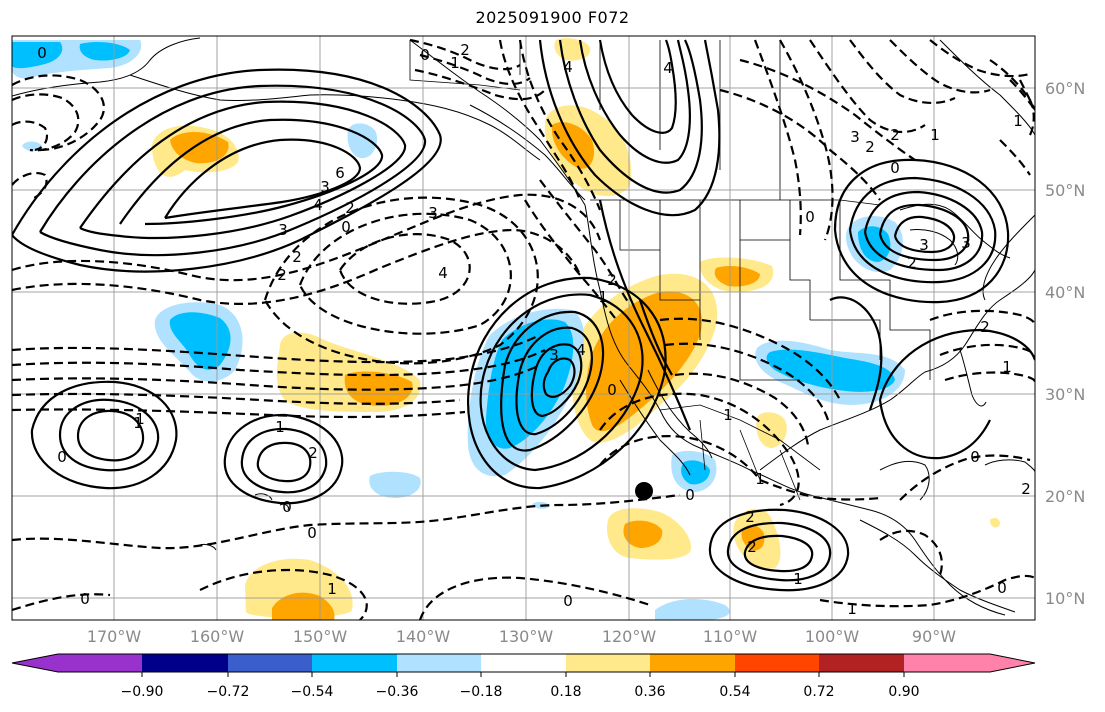  What do you see at coordinates (655, 427) in the screenshot?
I see `coastline-baja-west` at bounding box center [655, 427].